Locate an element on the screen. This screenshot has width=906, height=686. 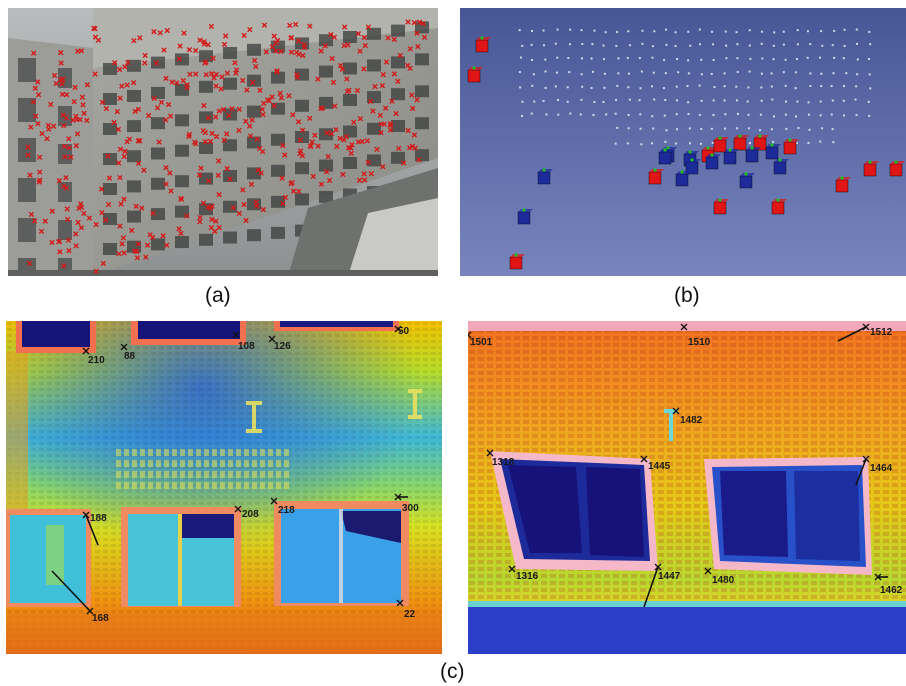
correspondence-label-text: 300 is located at coordinates (410, 508).